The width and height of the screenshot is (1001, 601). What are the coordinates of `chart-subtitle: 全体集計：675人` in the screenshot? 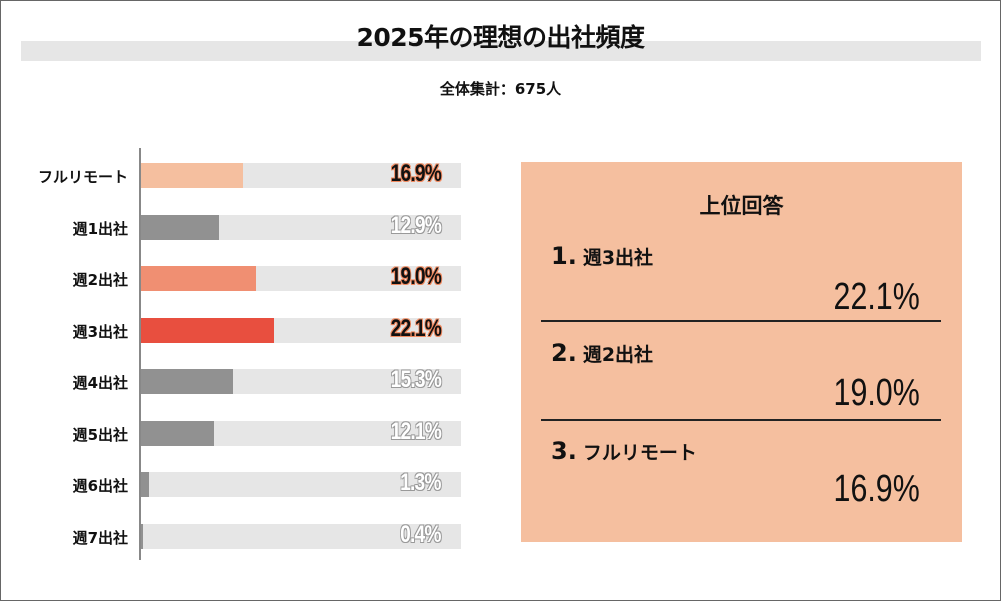 It's located at (500, 89).